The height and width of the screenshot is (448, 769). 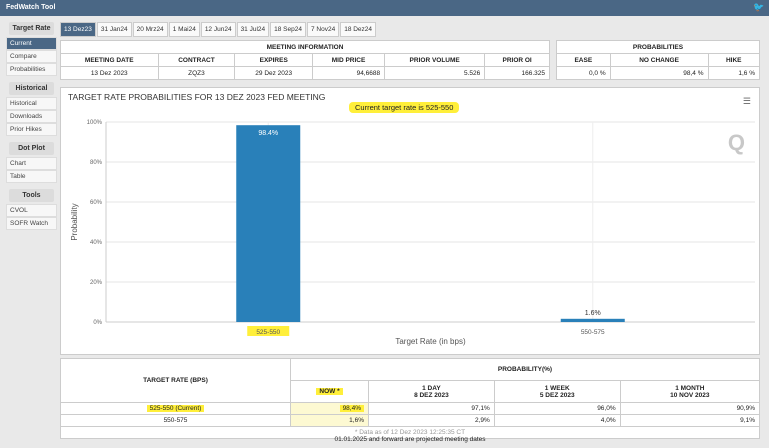 I want to click on probability-header: PROBABILITY(%), so click(x=525, y=369).